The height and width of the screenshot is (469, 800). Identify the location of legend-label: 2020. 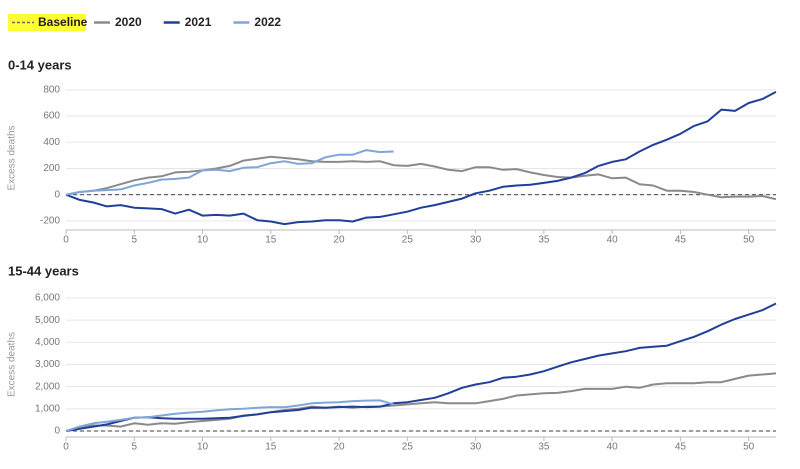
(128, 22).